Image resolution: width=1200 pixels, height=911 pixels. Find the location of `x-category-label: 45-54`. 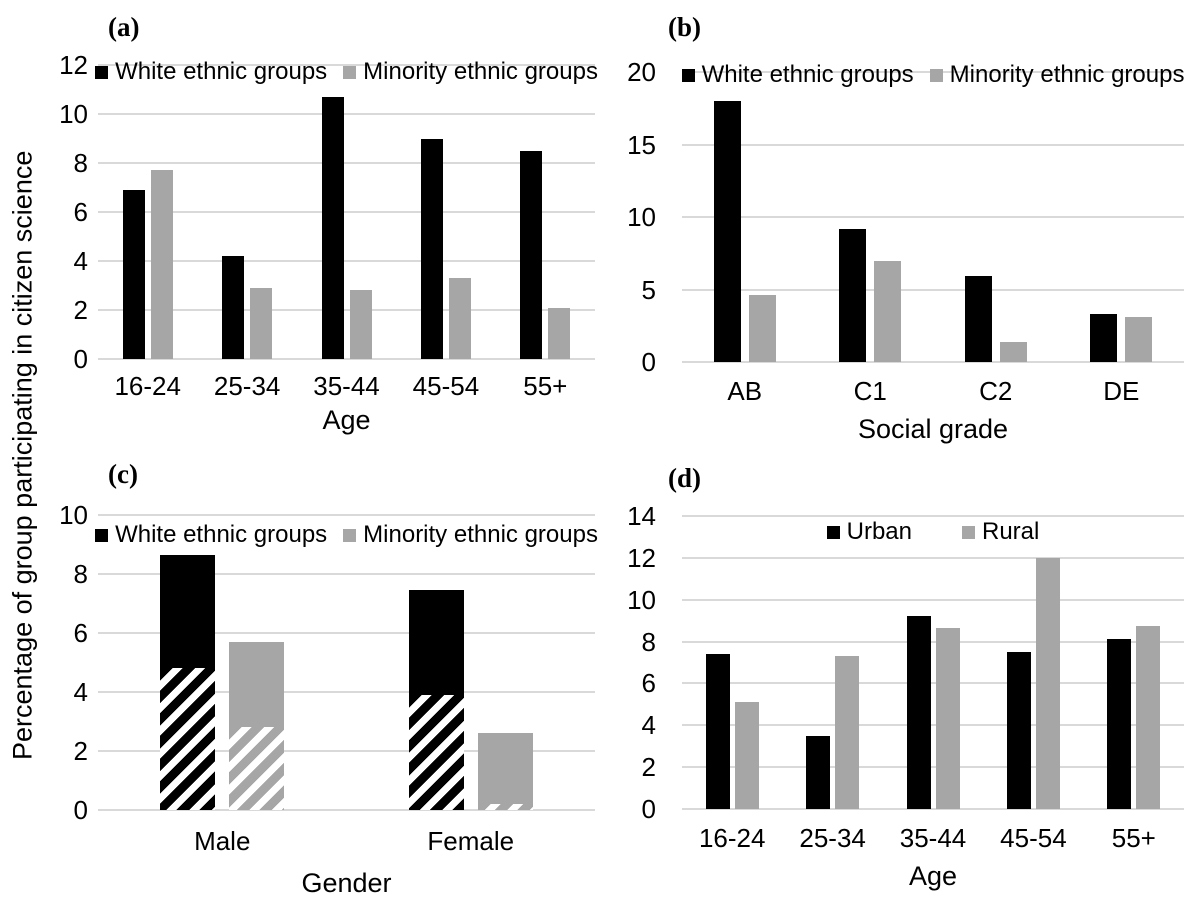

x-category-label: 45-54 is located at coordinates (446, 386).